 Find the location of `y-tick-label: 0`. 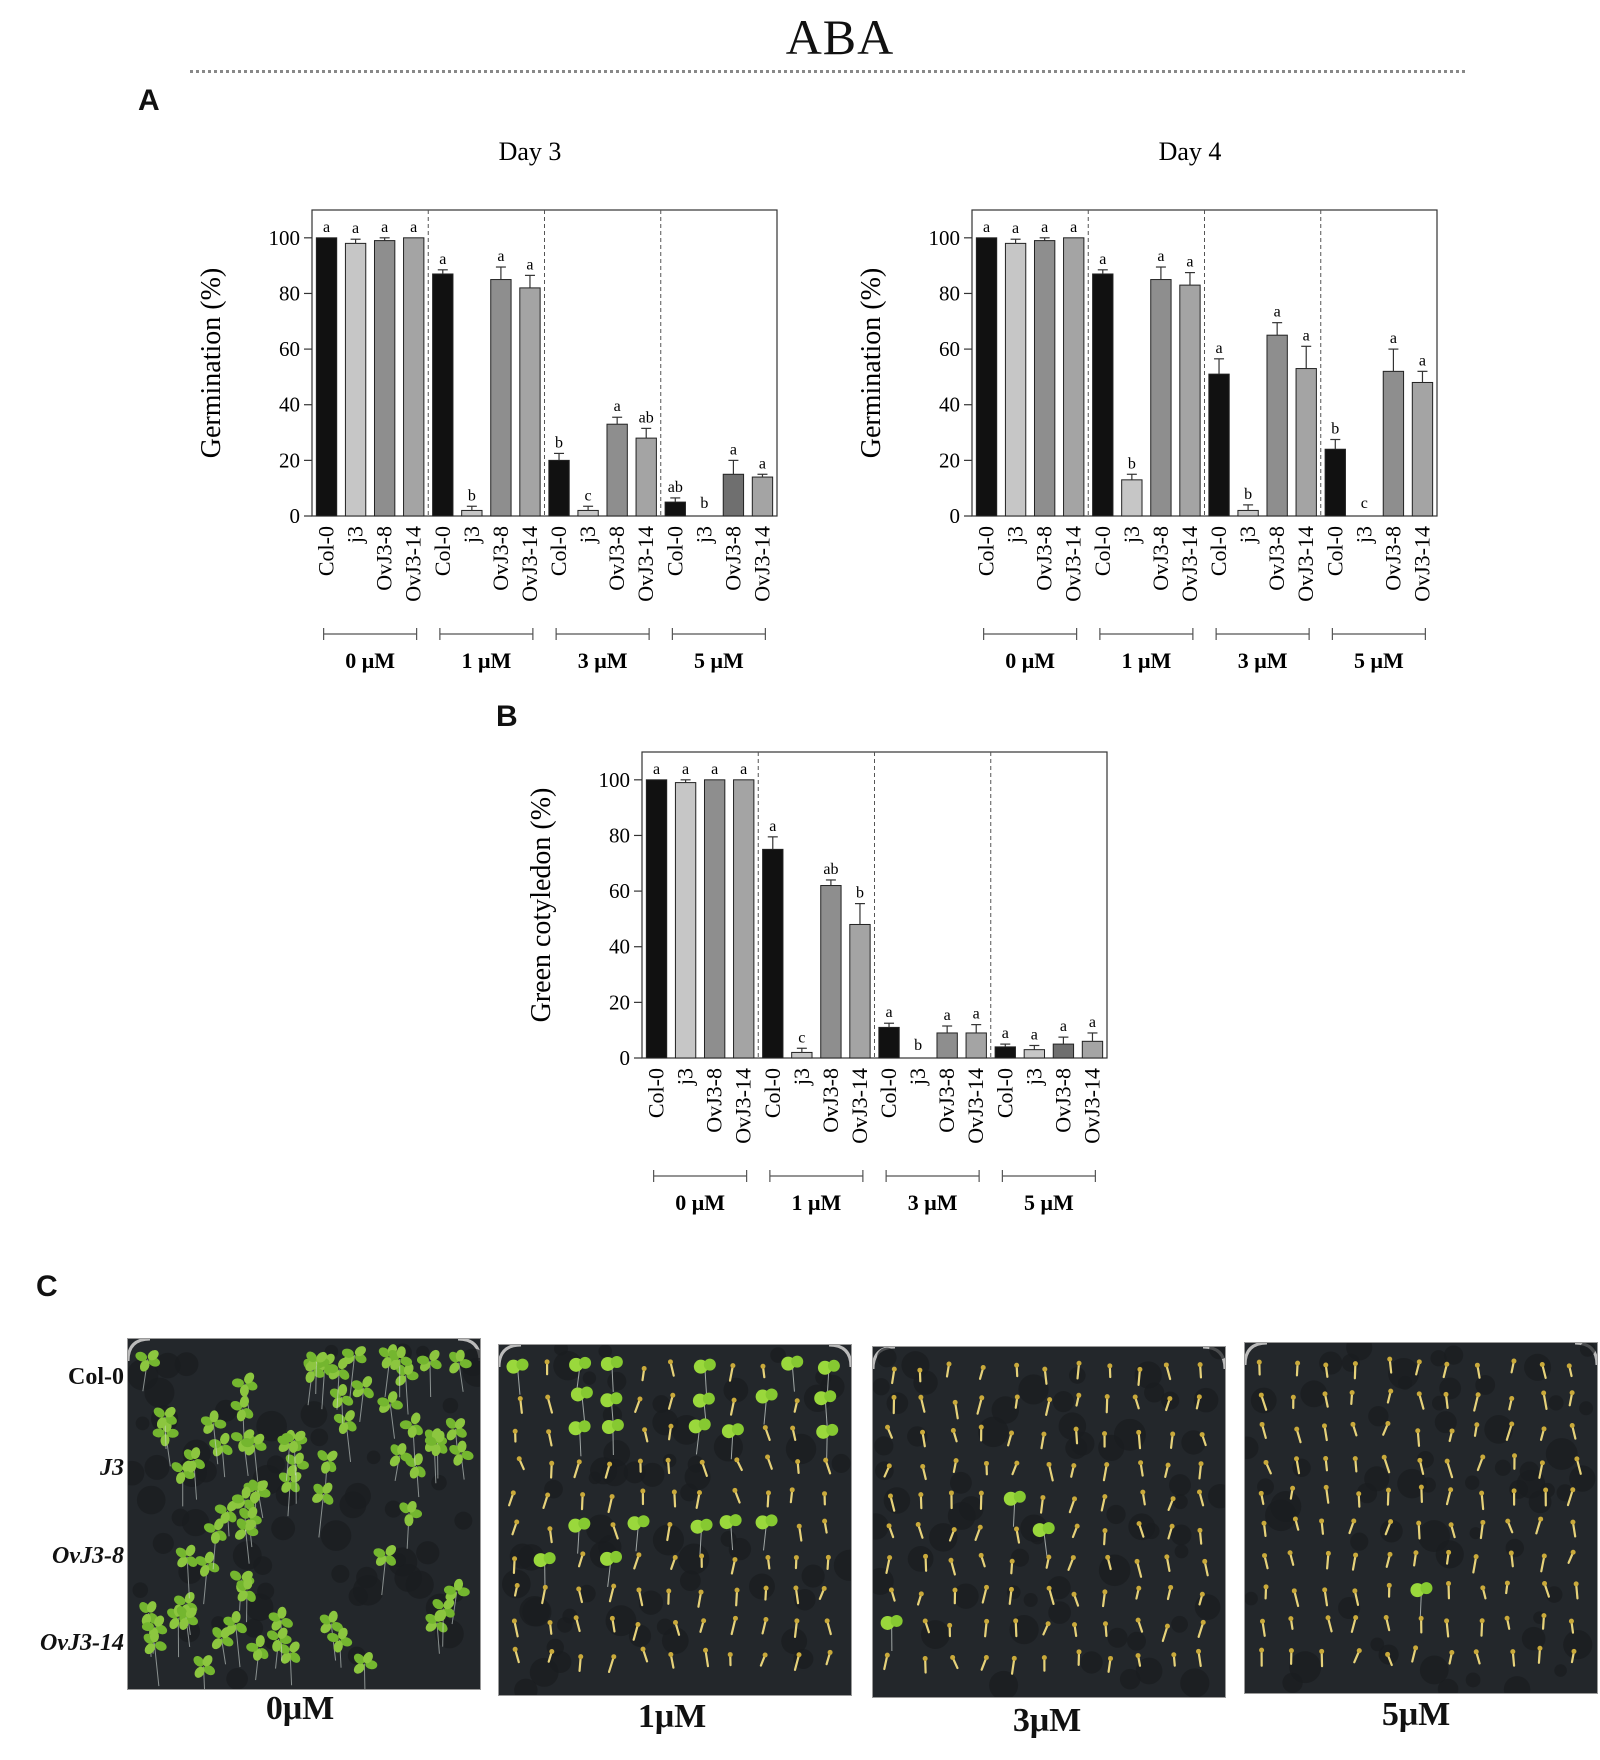

y-tick-label: 0 is located at coordinates (625, 1058).